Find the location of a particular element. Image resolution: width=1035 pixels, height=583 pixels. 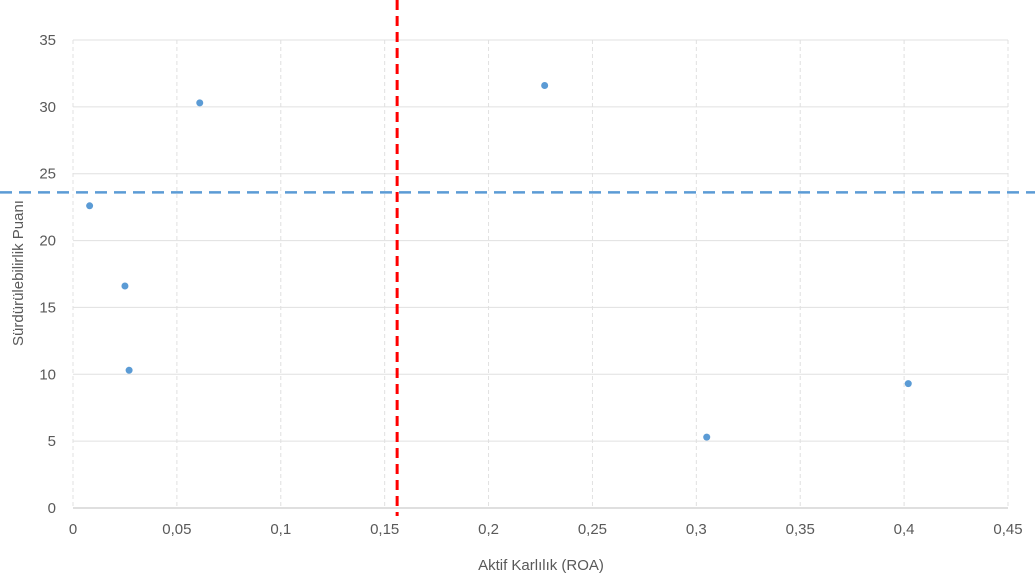

y-tick-label: 25 is located at coordinates (47, 174).